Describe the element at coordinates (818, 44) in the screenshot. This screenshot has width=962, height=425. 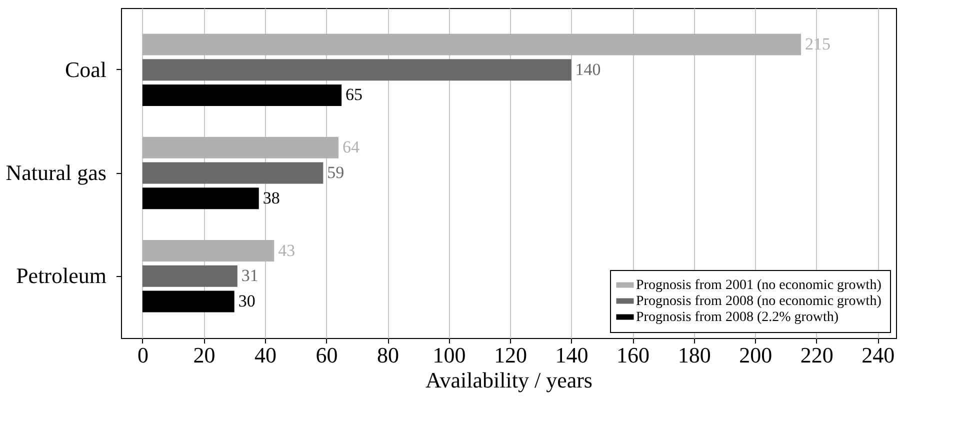
I see `data-label: 215` at that location.